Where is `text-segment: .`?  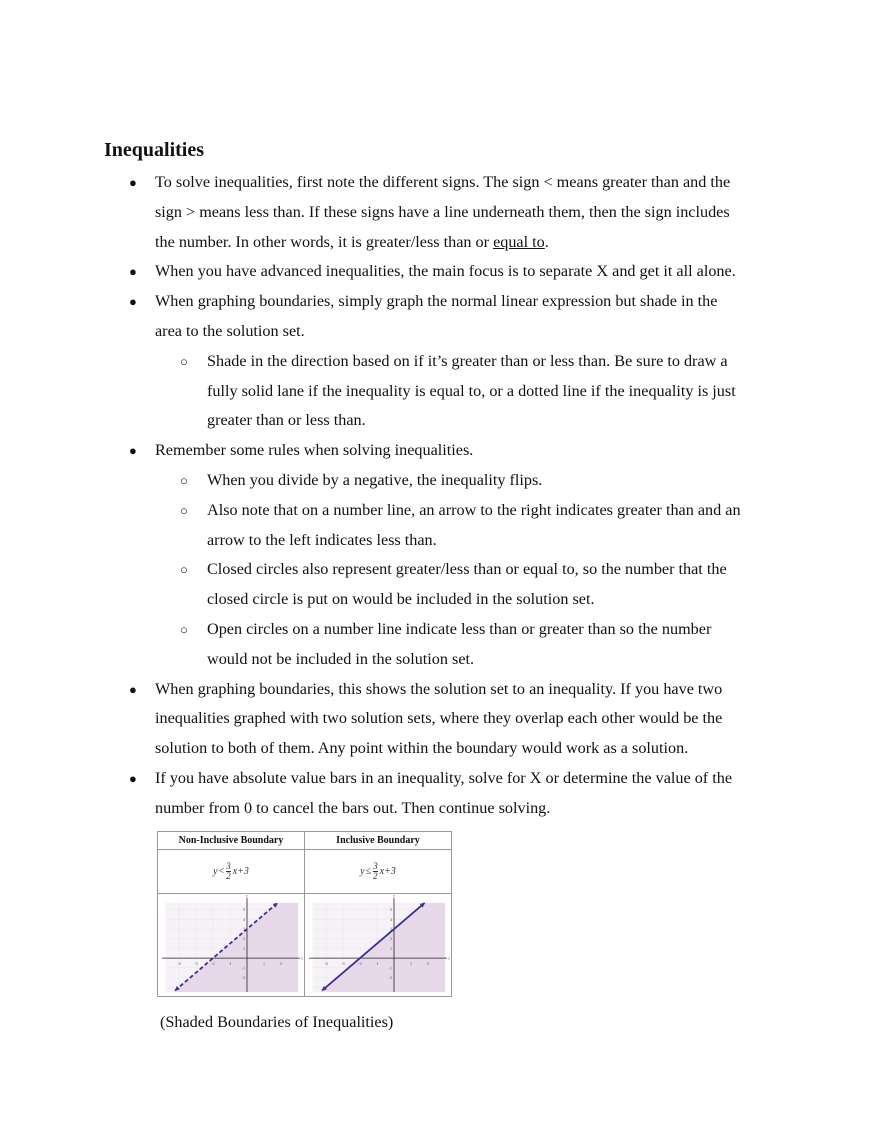
text-segment: . is located at coordinates (546, 241).